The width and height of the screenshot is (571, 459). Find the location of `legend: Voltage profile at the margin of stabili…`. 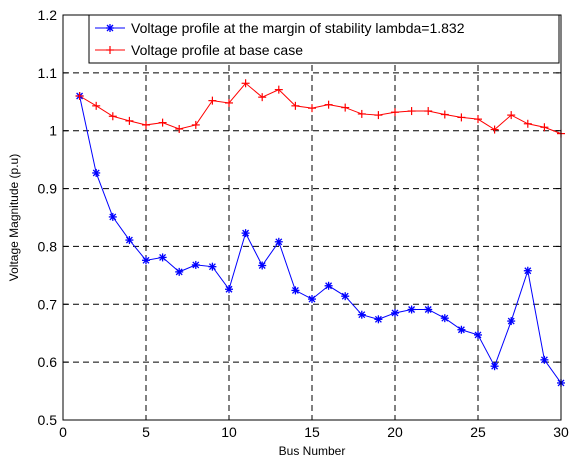

legend: Voltage profile at the margin of stabili… is located at coordinates (324, 39).